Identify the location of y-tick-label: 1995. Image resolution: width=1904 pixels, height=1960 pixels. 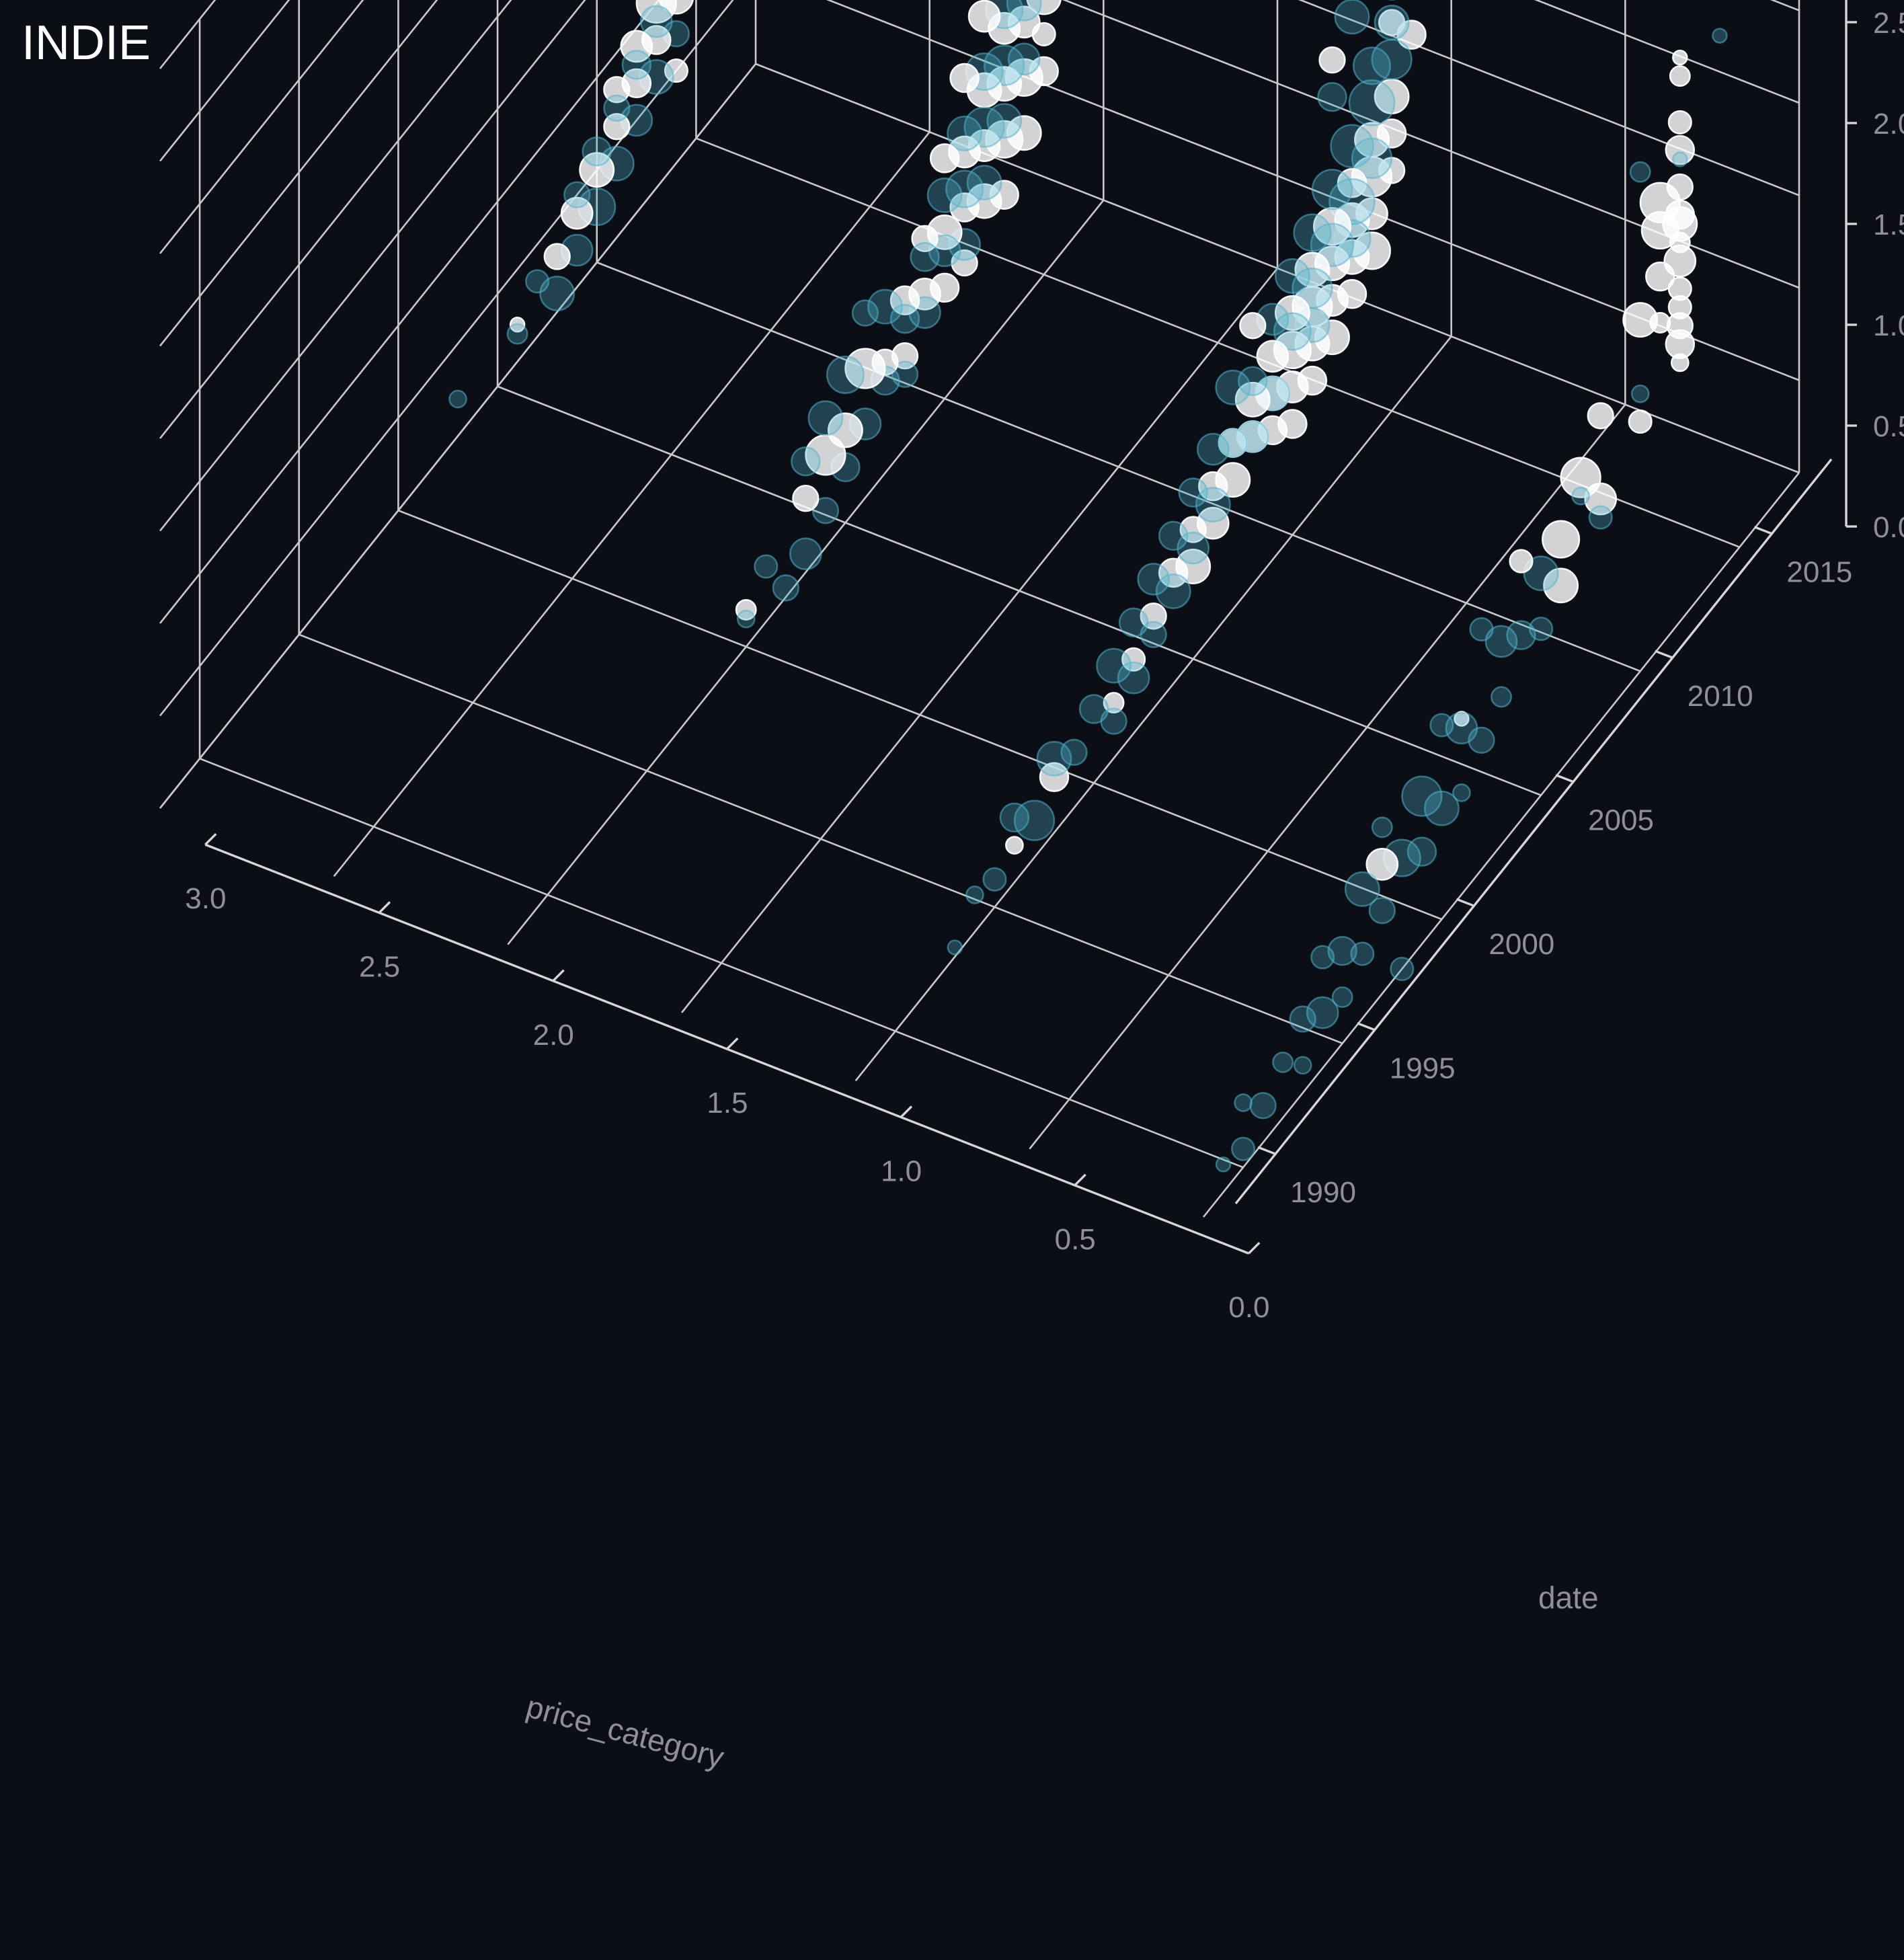
(1423, 1068).